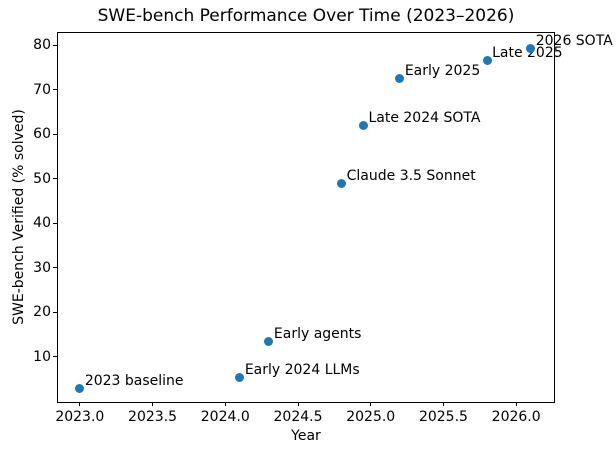 This screenshot has width=616, height=455. I want to click on y-tick-label: 50, so click(42, 178).